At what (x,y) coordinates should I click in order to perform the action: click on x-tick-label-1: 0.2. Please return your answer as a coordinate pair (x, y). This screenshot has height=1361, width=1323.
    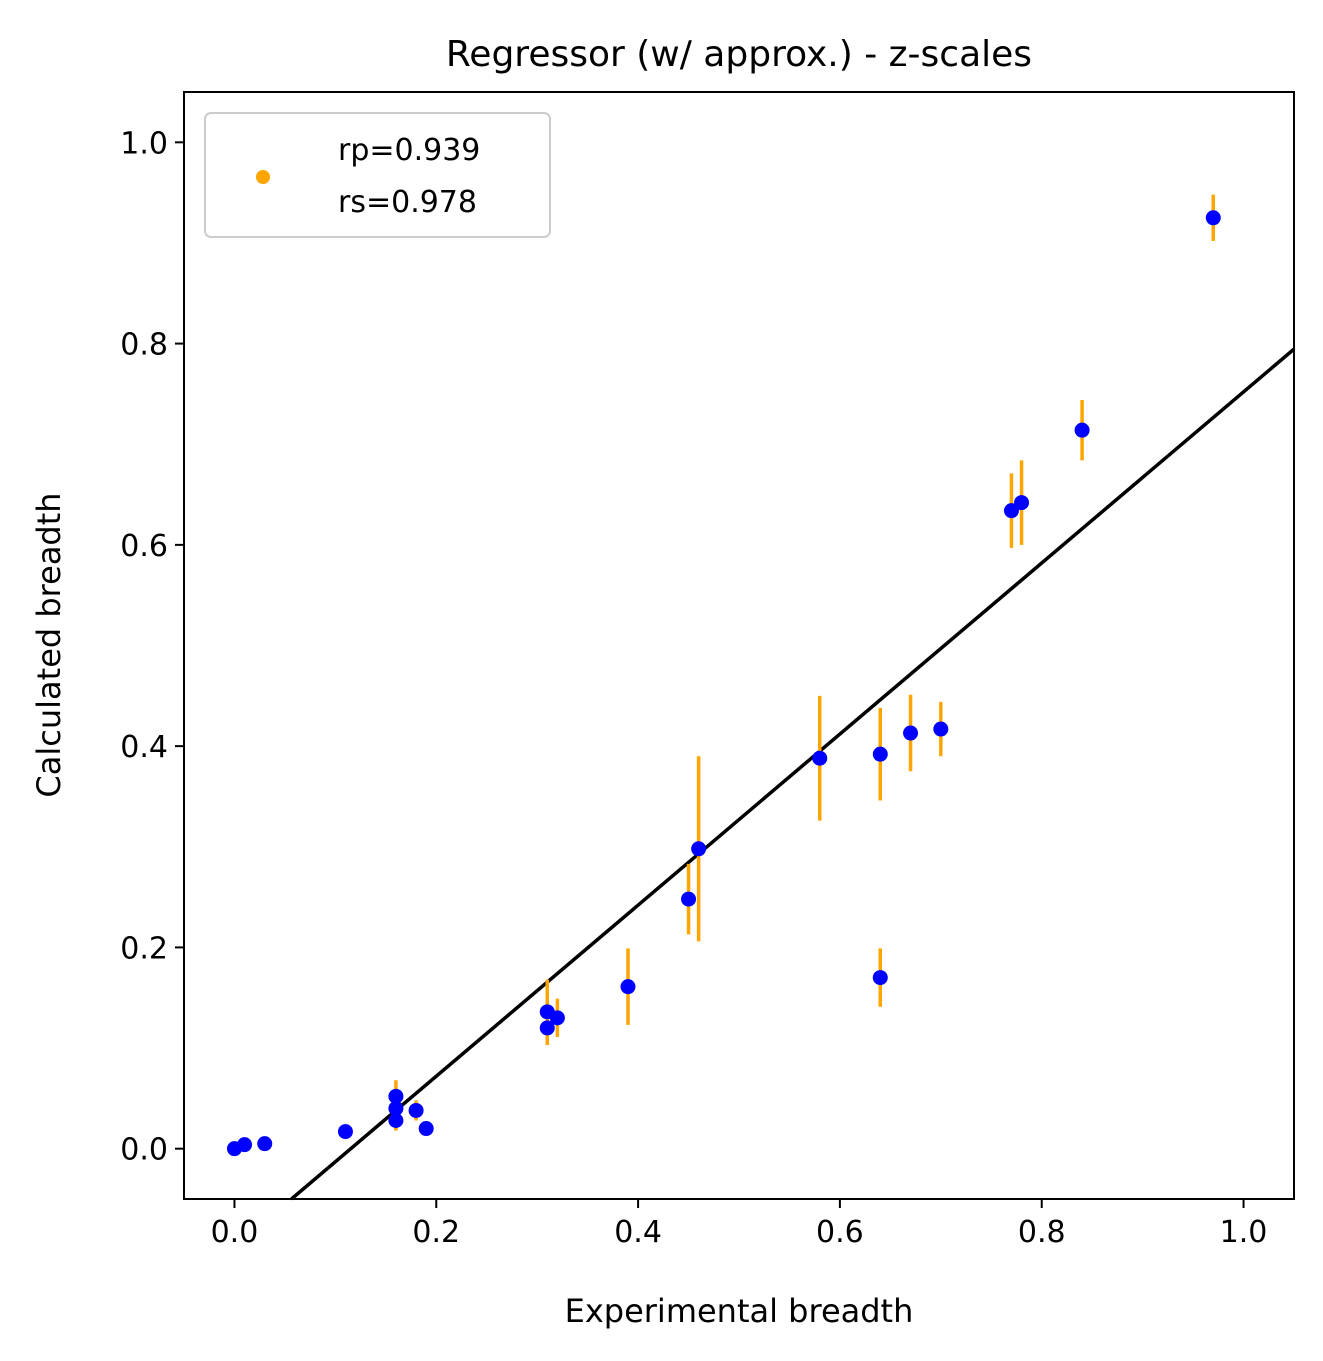
    Looking at the image, I should click on (436, 1232).